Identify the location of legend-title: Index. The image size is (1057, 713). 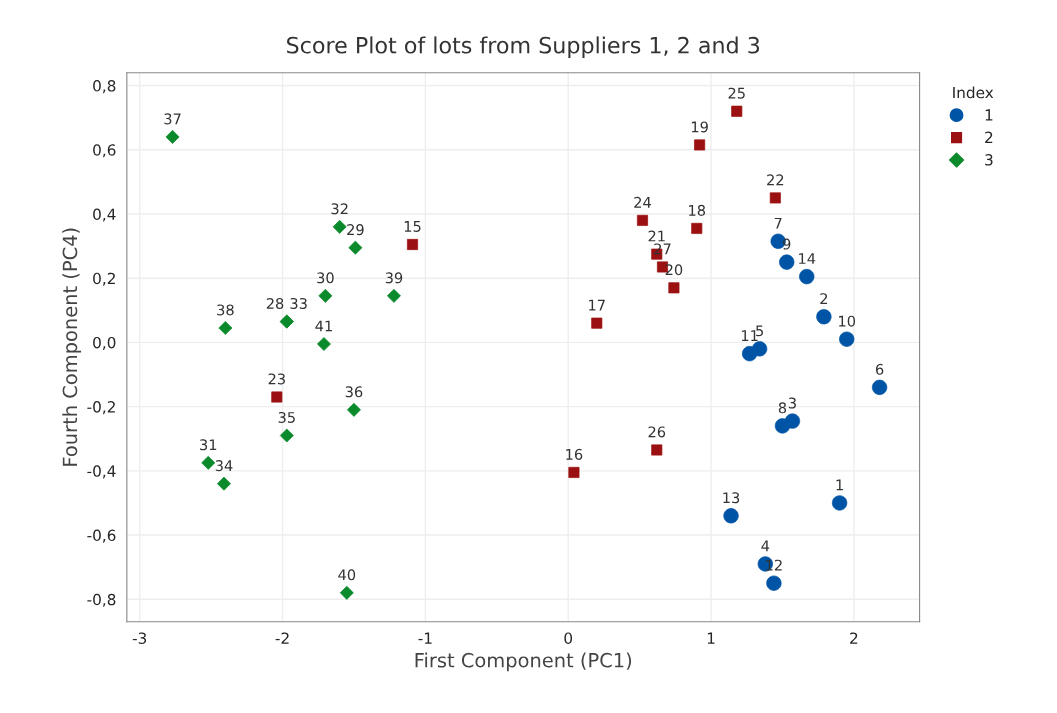
(973, 92).